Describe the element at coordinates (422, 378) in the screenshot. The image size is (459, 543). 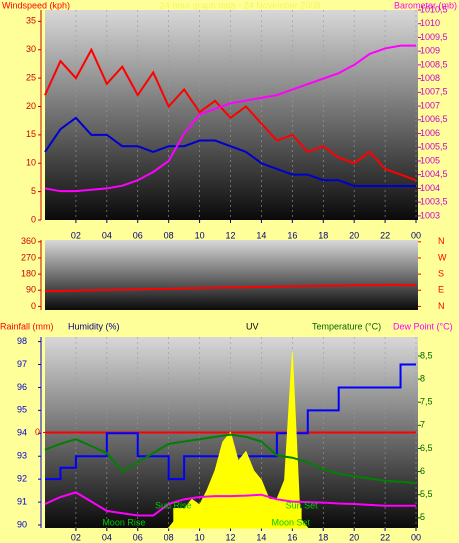
I see `y2-tick-label: 8` at that location.